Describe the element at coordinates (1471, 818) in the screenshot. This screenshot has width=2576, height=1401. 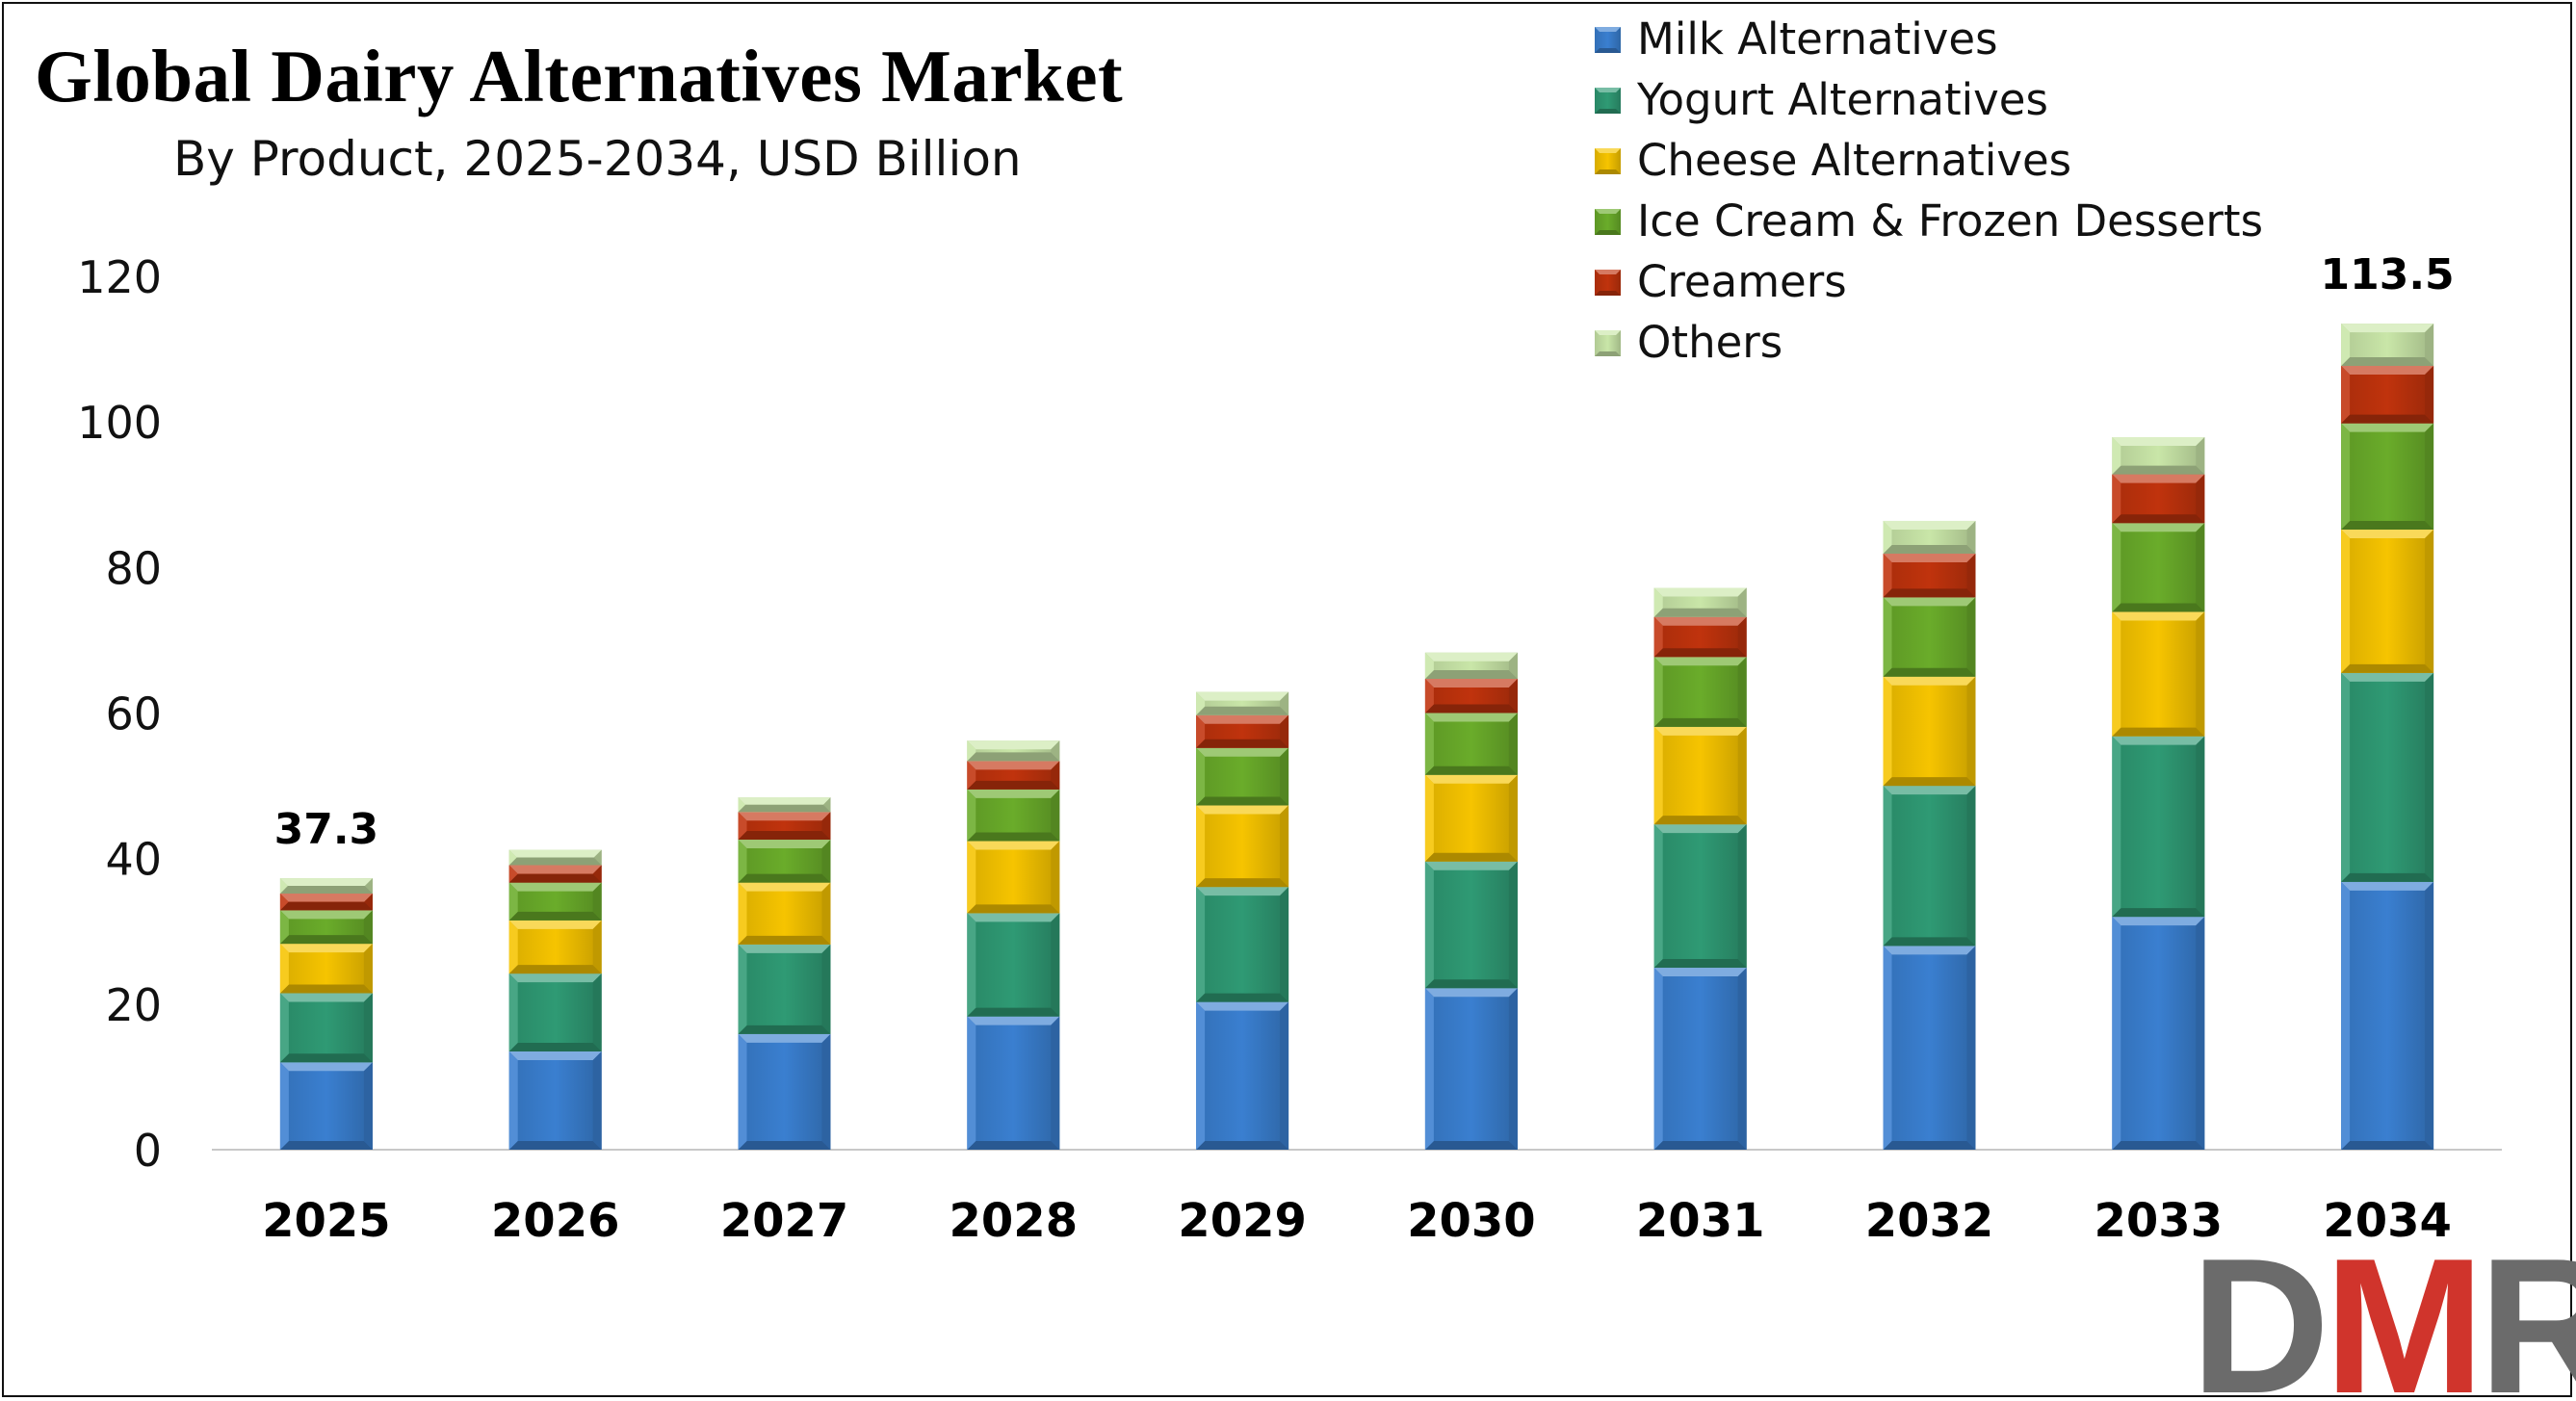
I see `bar-segment-cheese-alternatives-2030` at that location.